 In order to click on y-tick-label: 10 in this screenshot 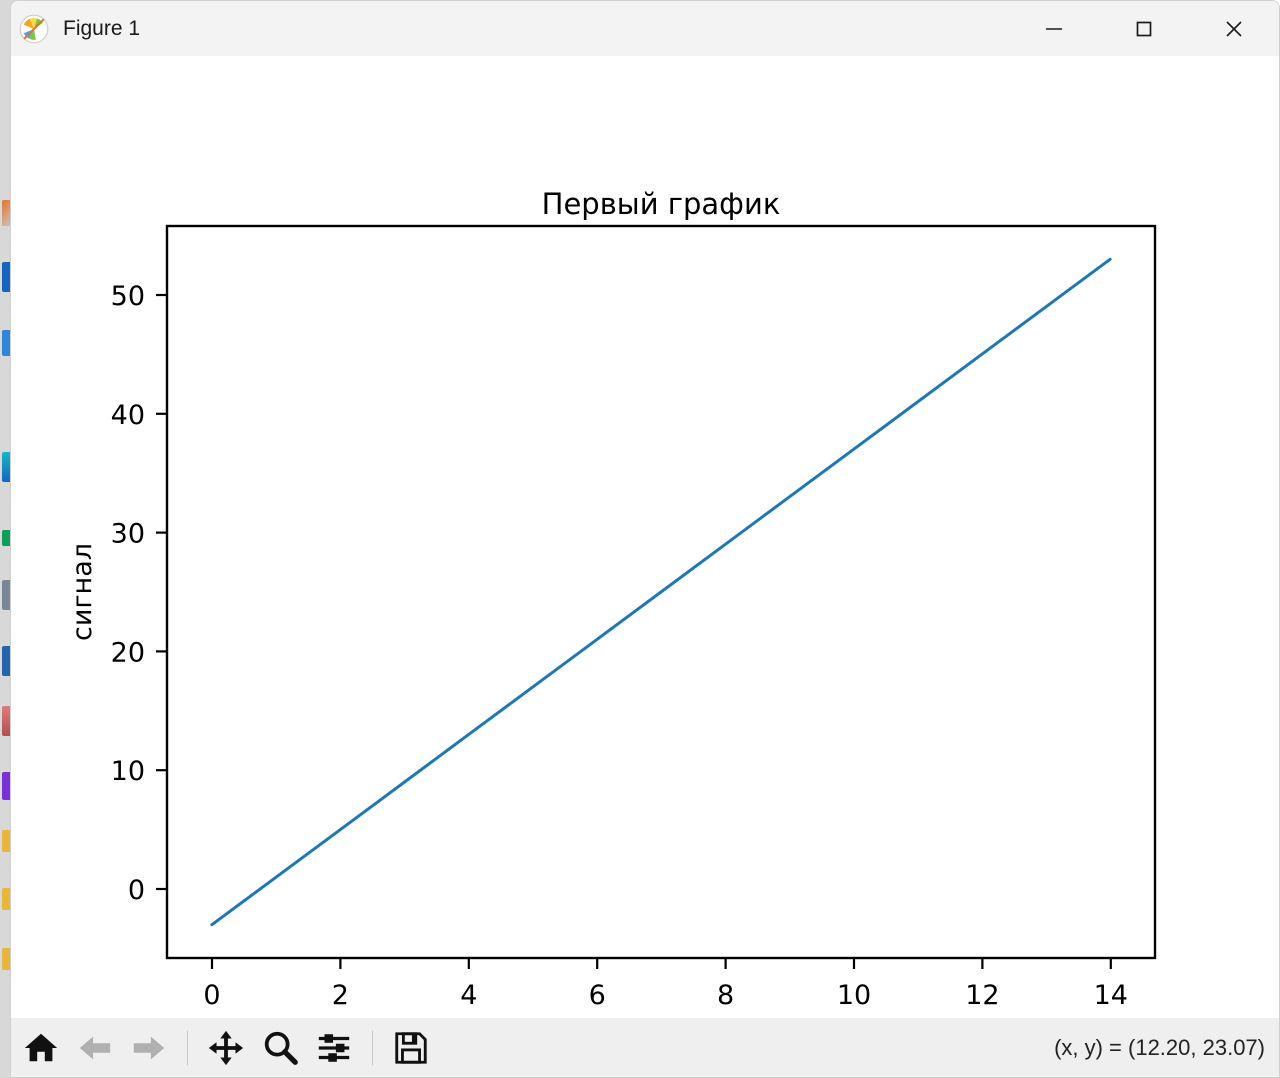, I will do `click(128, 771)`.